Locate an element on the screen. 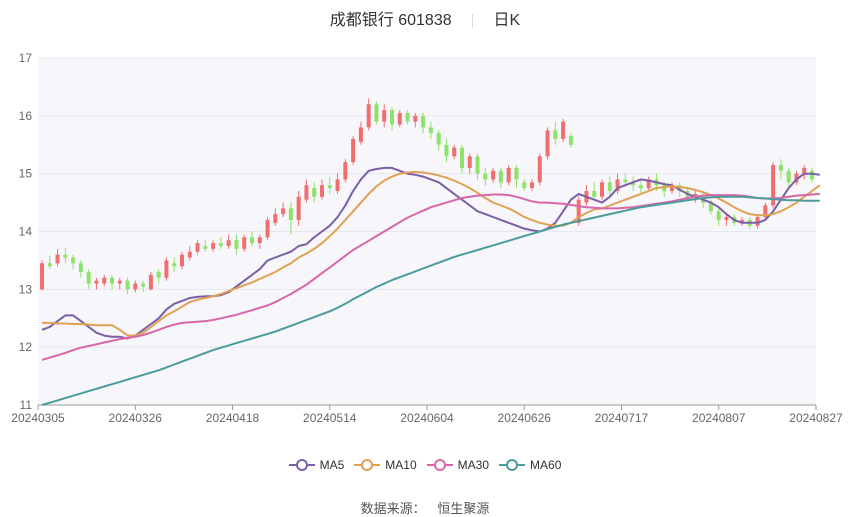 The height and width of the screenshot is (517, 850). legend-item-ma10: MA10 is located at coordinates (385, 465).